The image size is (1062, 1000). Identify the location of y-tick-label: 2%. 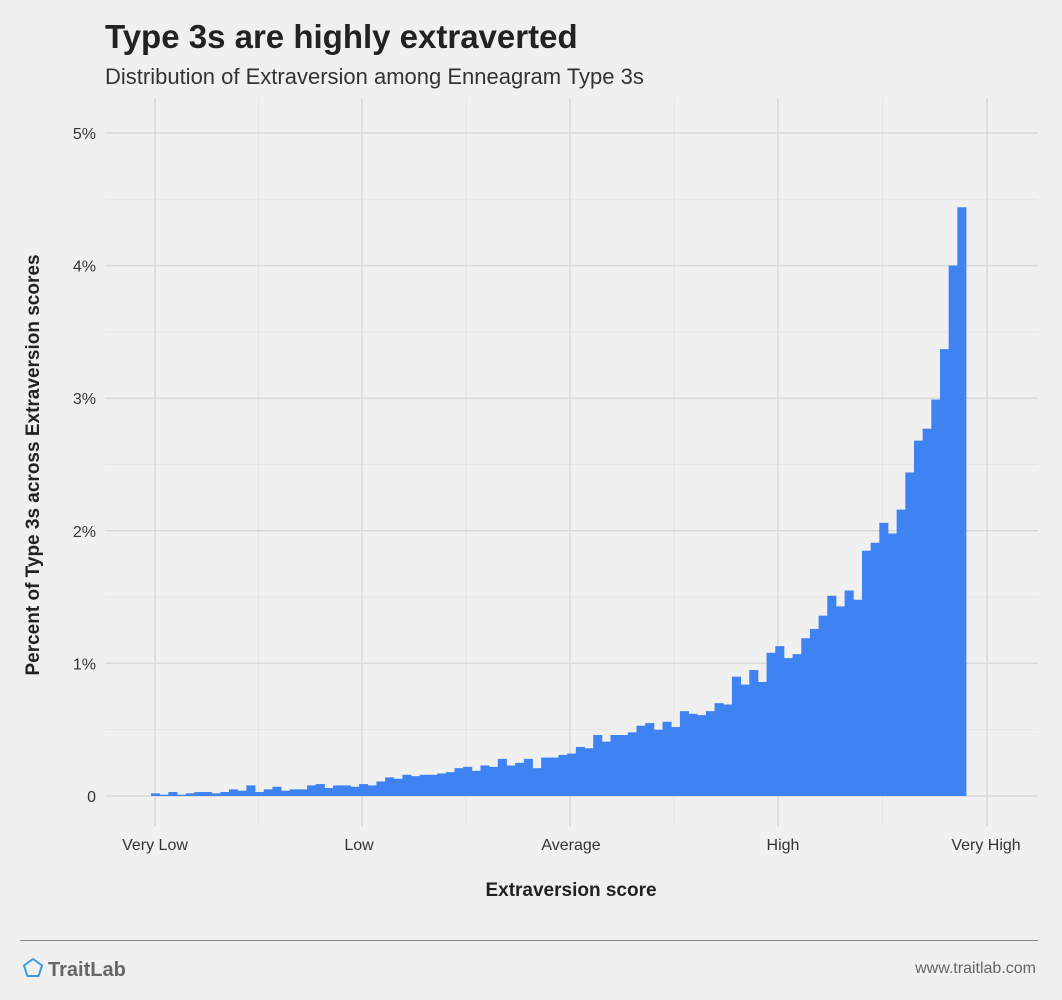
(84, 532).